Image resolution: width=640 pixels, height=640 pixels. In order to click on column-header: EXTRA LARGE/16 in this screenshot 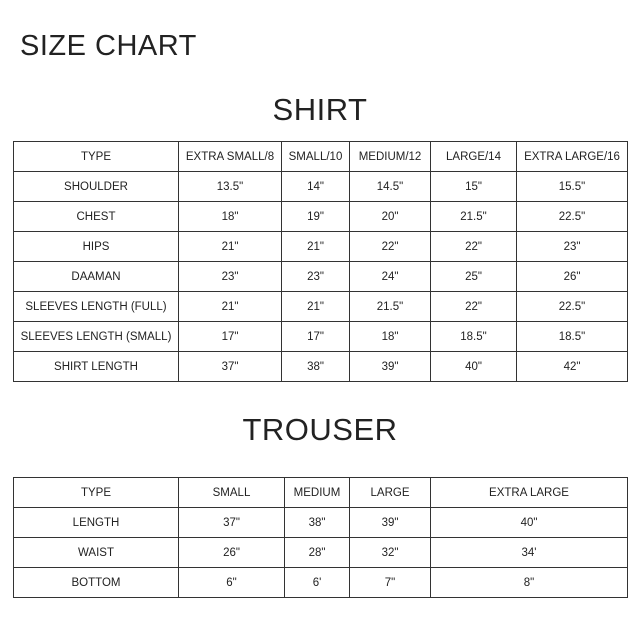, I will do `click(572, 156)`.